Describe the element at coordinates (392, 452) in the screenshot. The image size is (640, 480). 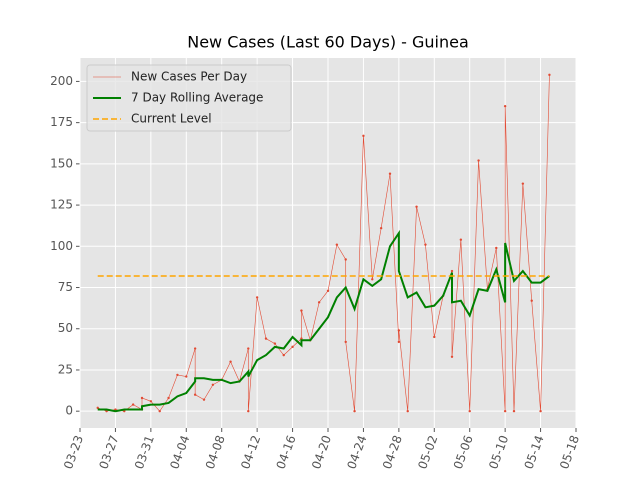
I see `x-tick-label: 04-28` at that location.